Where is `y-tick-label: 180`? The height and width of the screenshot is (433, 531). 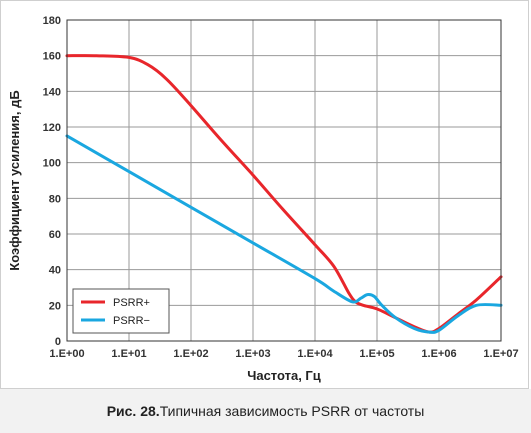 y-tick-label: 180 is located at coordinates (52, 21).